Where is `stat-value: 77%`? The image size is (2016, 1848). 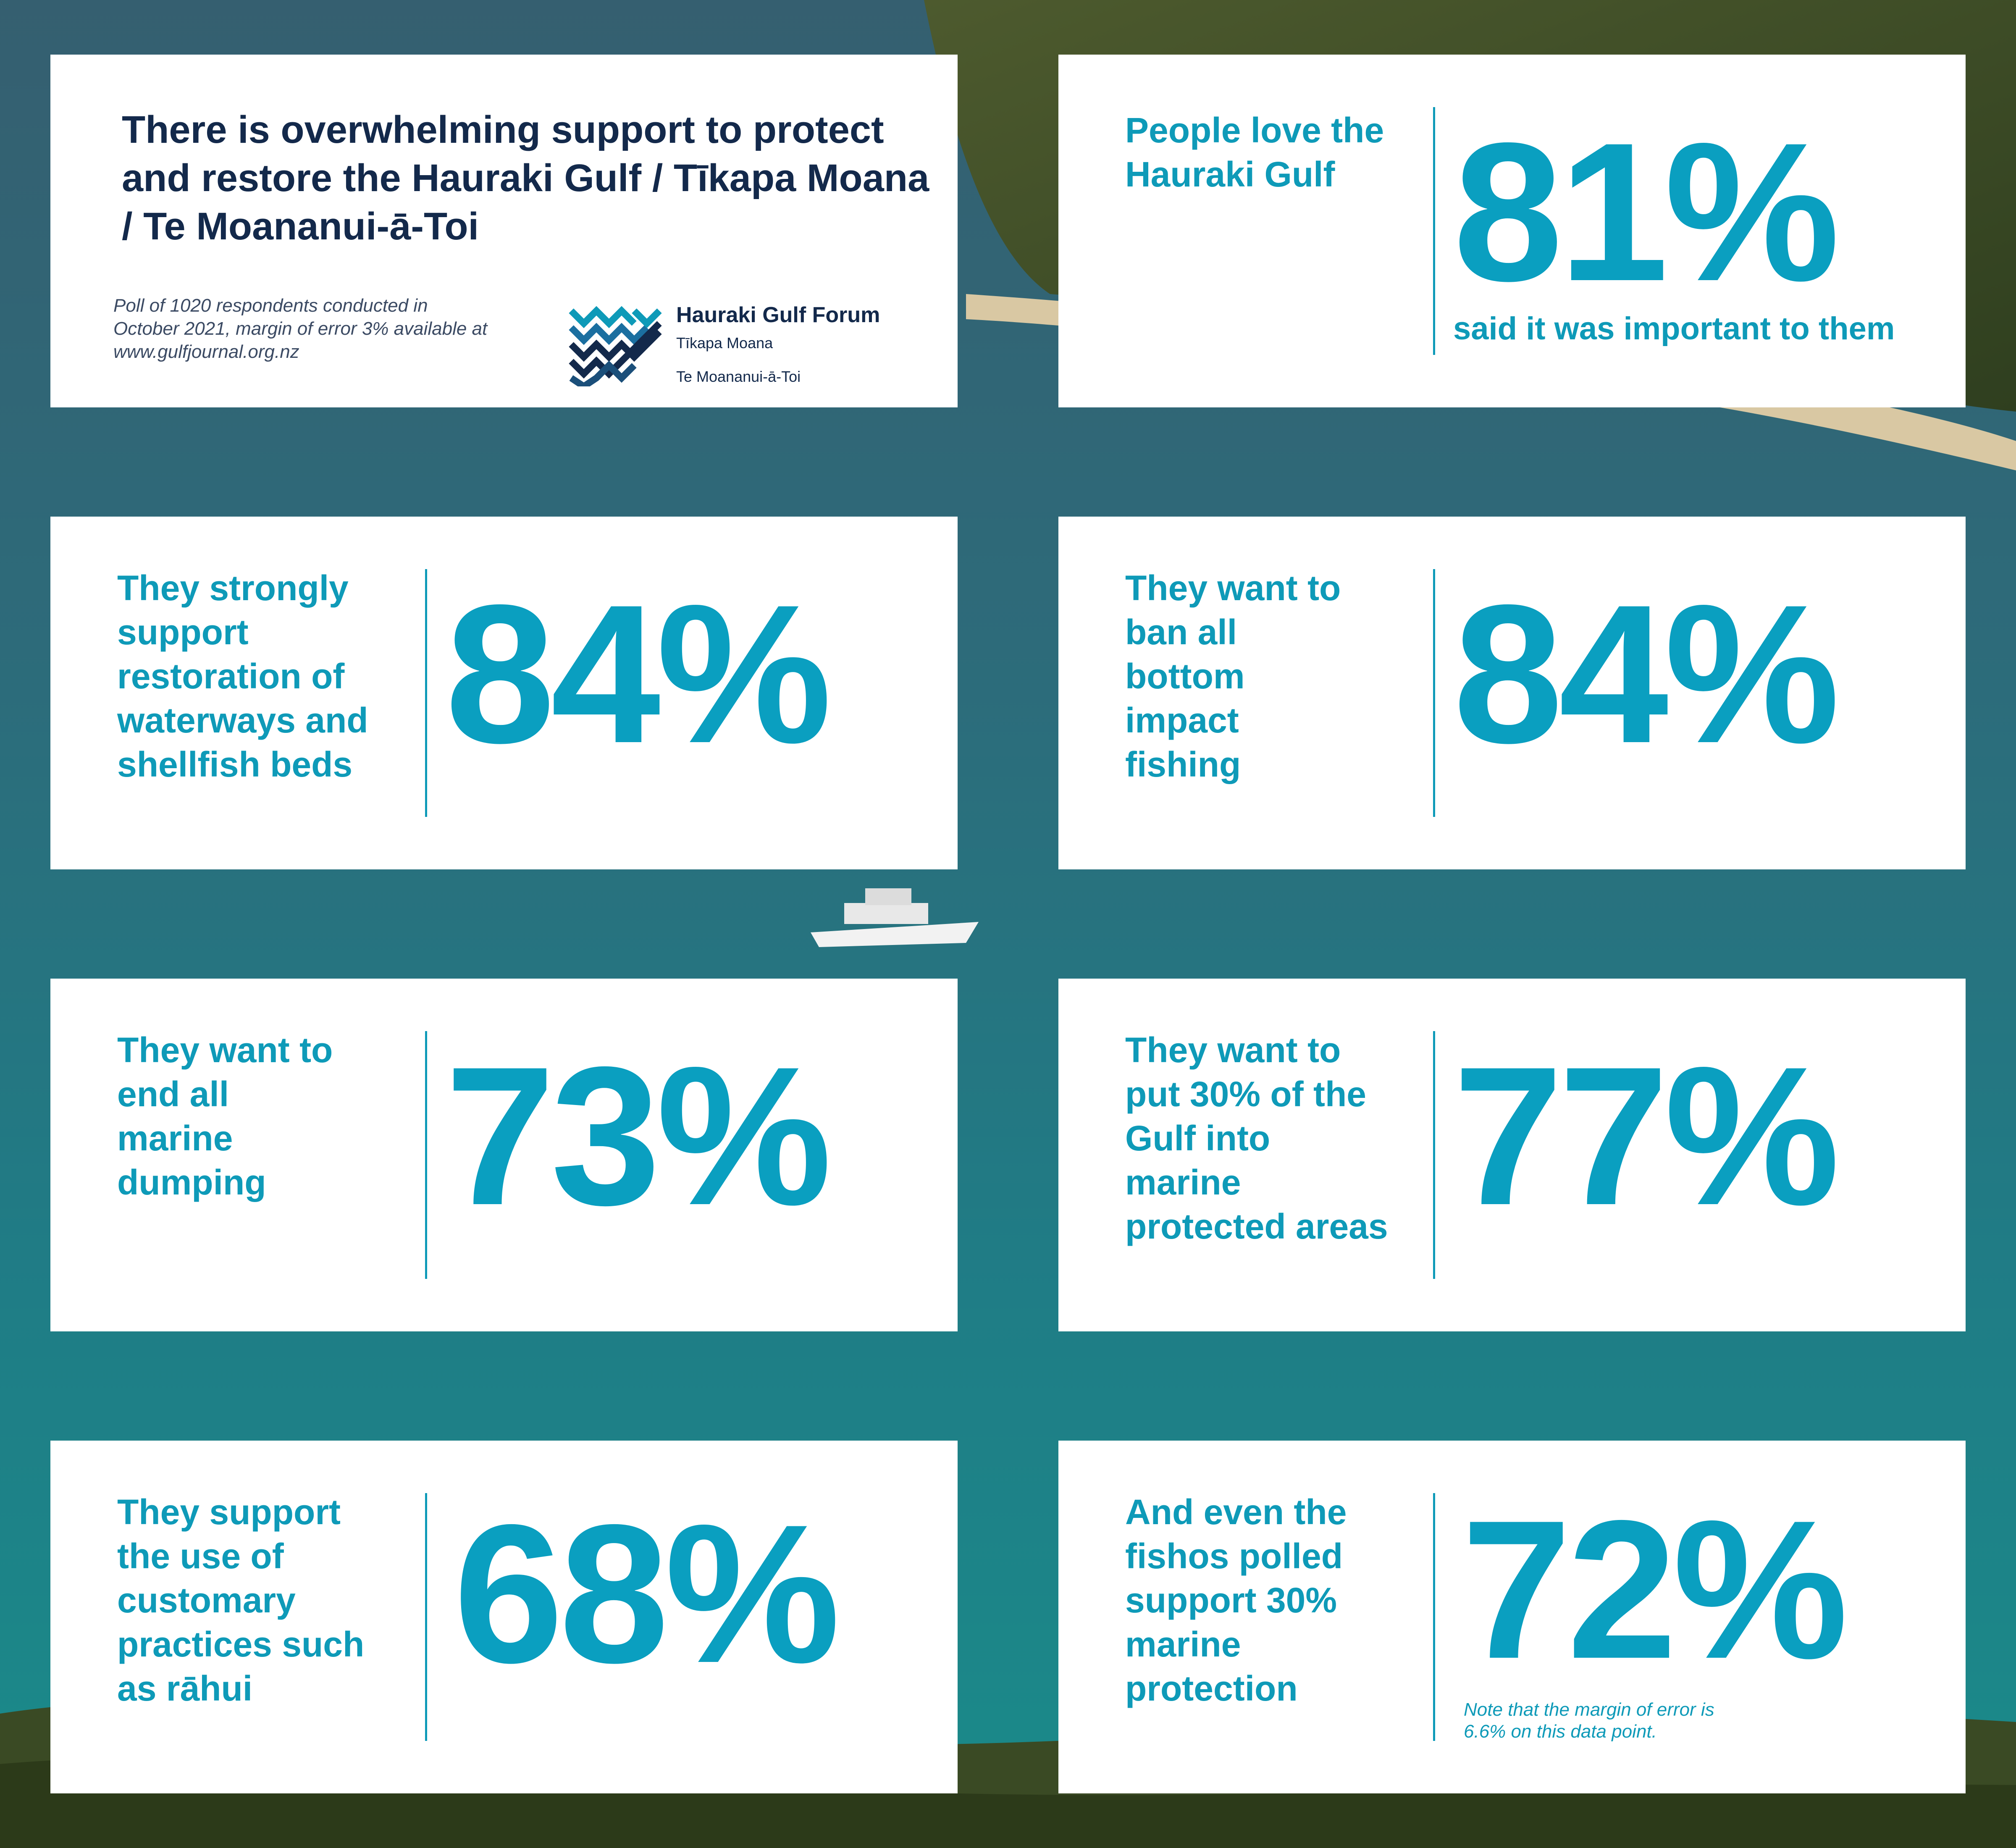
stat-value: 77% is located at coordinates (1646, 1136).